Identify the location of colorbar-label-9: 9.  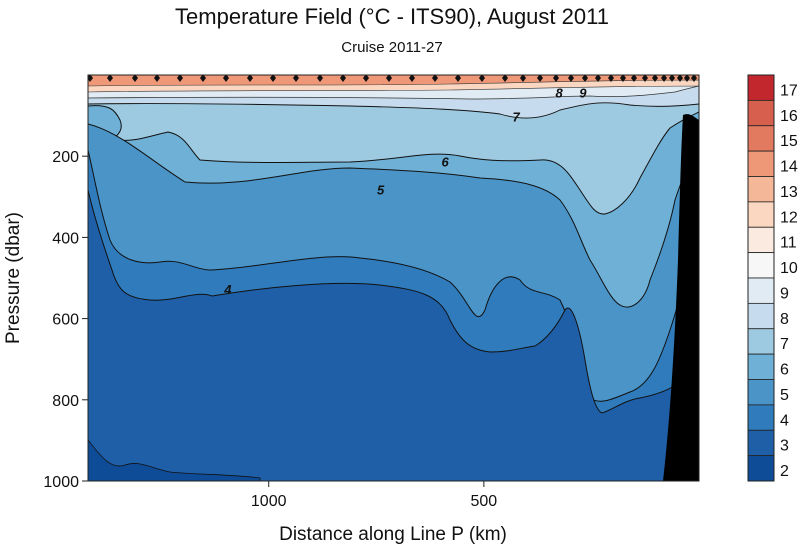
(784, 293).